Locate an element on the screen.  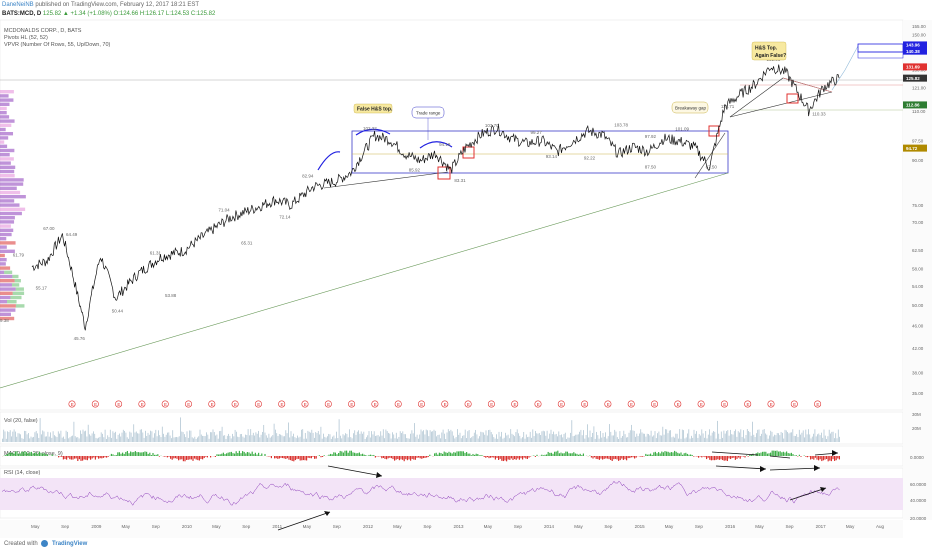
annotation-false-hs: False H&S top. is located at coordinates (373, 108).